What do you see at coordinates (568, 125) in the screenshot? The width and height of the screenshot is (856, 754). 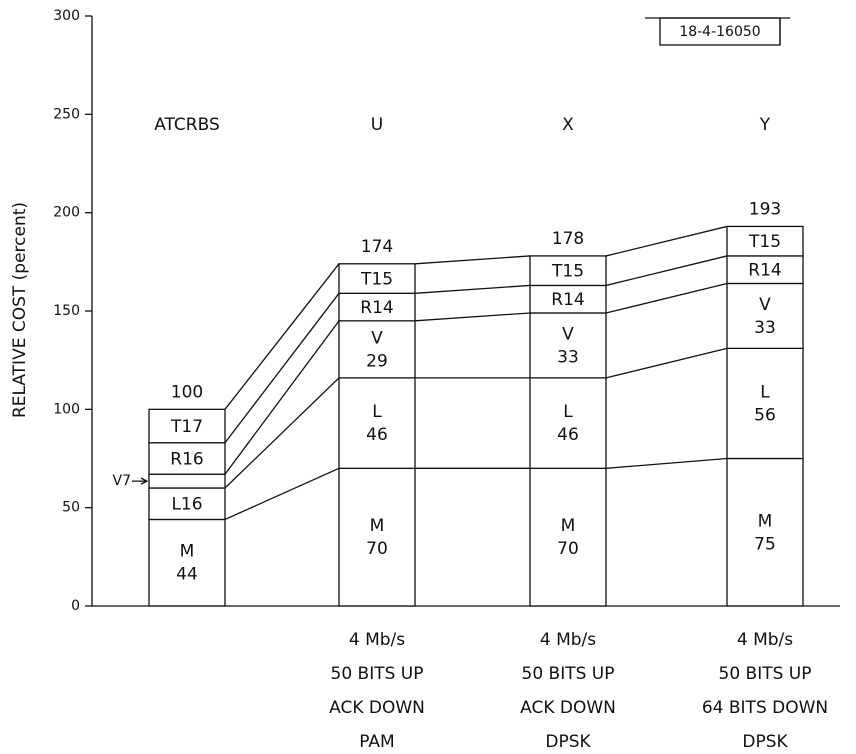 I see `category-label: X` at bounding box center [568, 125].